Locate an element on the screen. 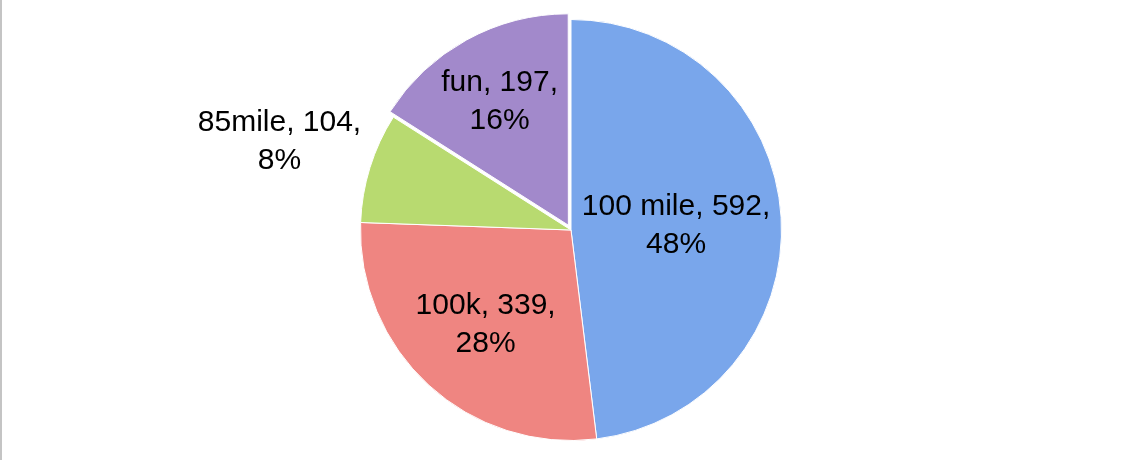 The width and height of the screenshot is (1140, 460). slice-label: 85mile, 104, 8% is located at coordinates (279, 139).